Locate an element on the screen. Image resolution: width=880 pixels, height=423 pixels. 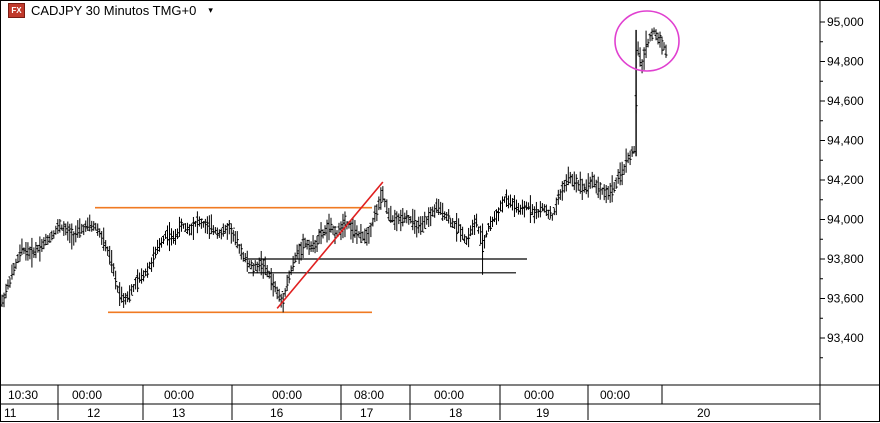
x-day-label: 18 is located at coordinates (456, 413).